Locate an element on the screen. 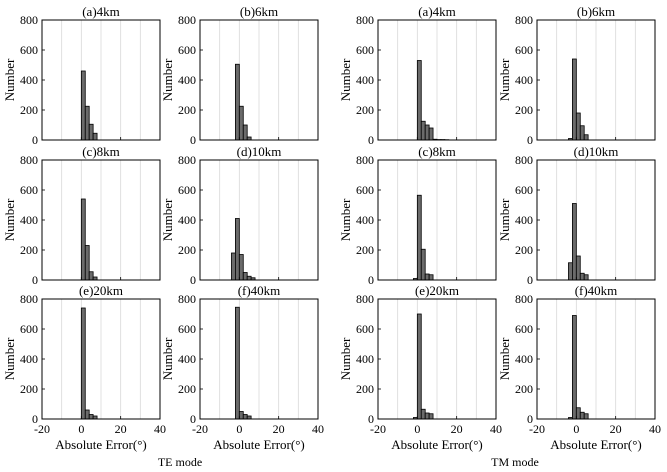  group-label: TM mode is located at coordinates (515, 462).